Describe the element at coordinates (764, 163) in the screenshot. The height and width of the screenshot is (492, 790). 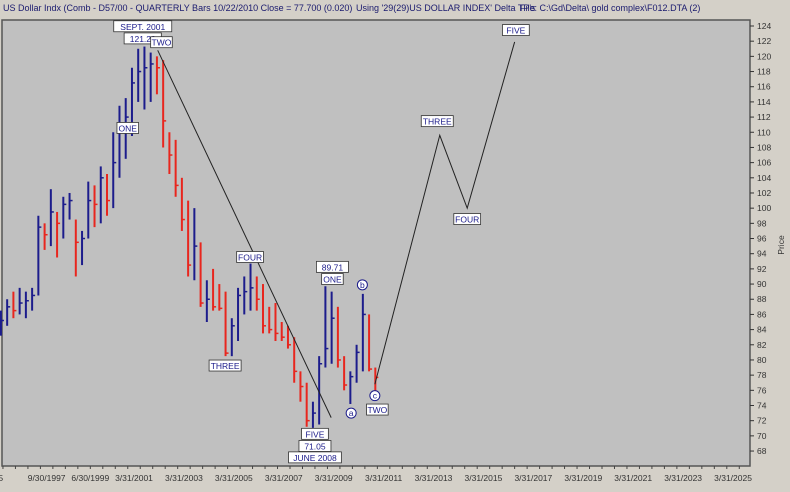
I see `y-tick-label: 106` at that location.